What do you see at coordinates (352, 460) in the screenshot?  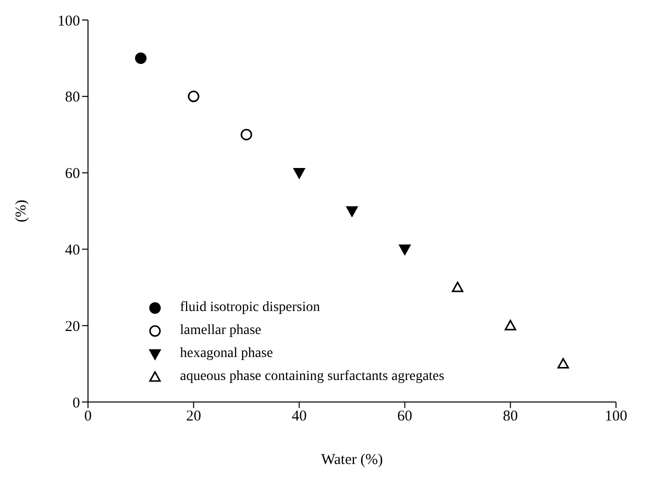 I see `x-axis-title: Water (%)` at bounding box center [352, 460].